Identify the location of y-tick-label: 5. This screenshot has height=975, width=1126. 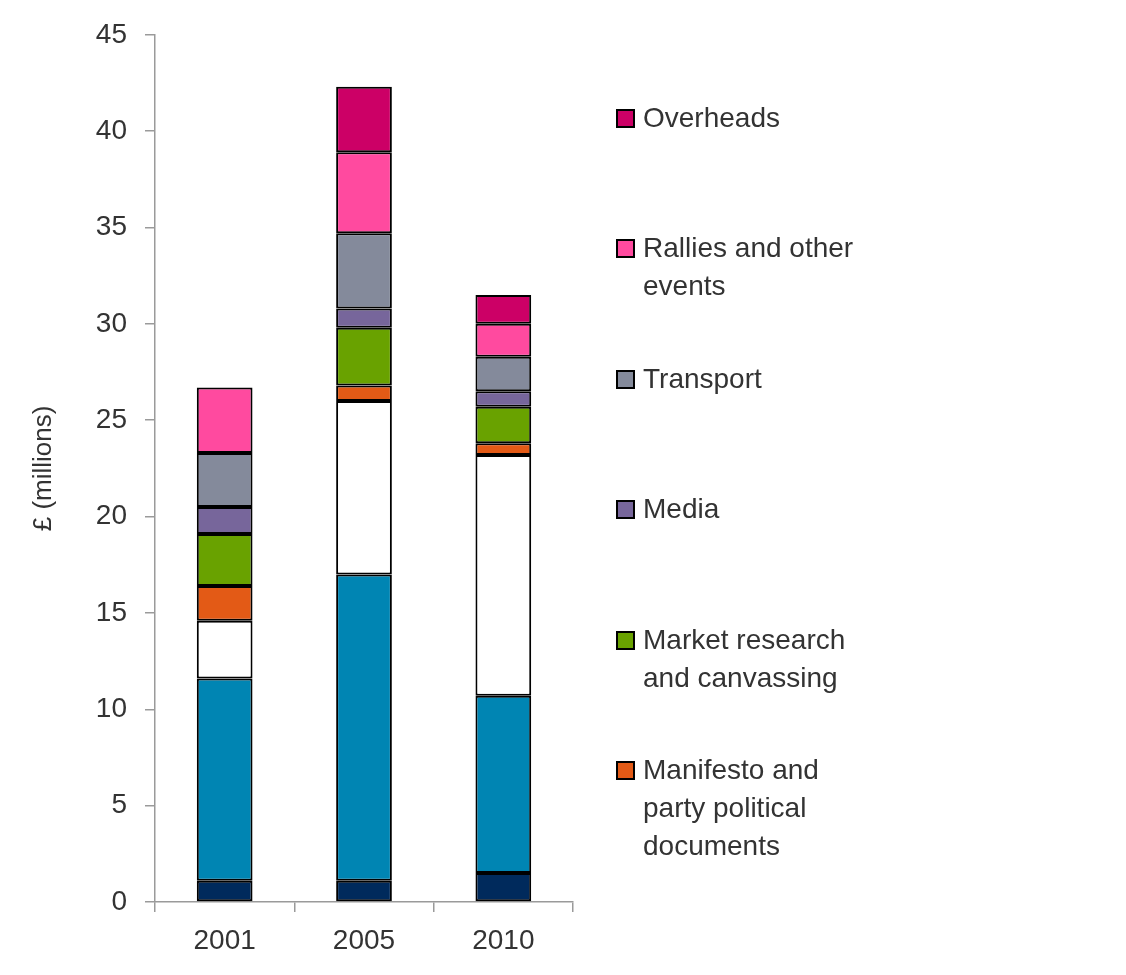
(119, 804).